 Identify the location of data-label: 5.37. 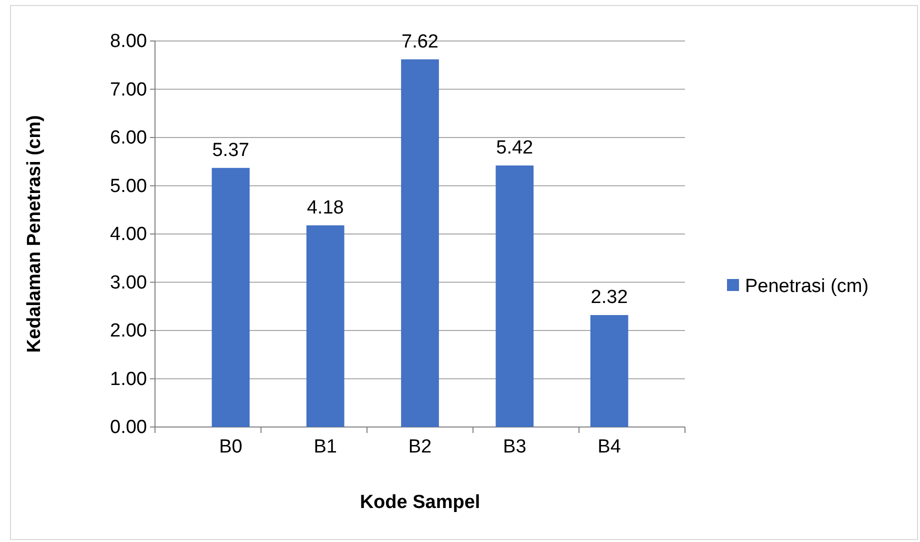
(231, 150).